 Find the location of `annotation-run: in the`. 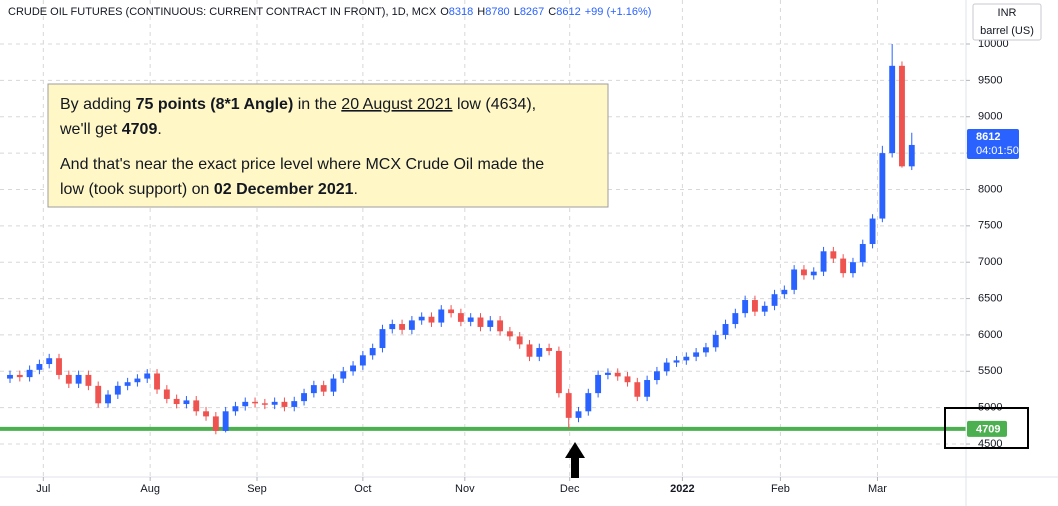

annotation-run: in the is located at coordinates (317, 104).